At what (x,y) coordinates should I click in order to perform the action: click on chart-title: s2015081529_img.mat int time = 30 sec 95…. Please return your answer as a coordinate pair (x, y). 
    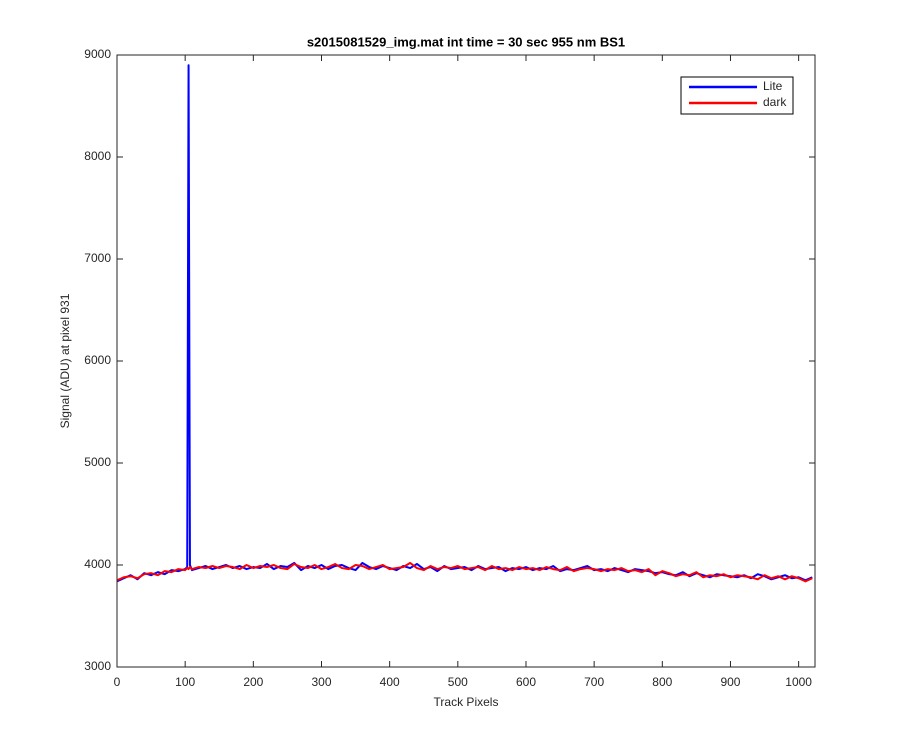
    Looking at the image, I should click on (466, 41).